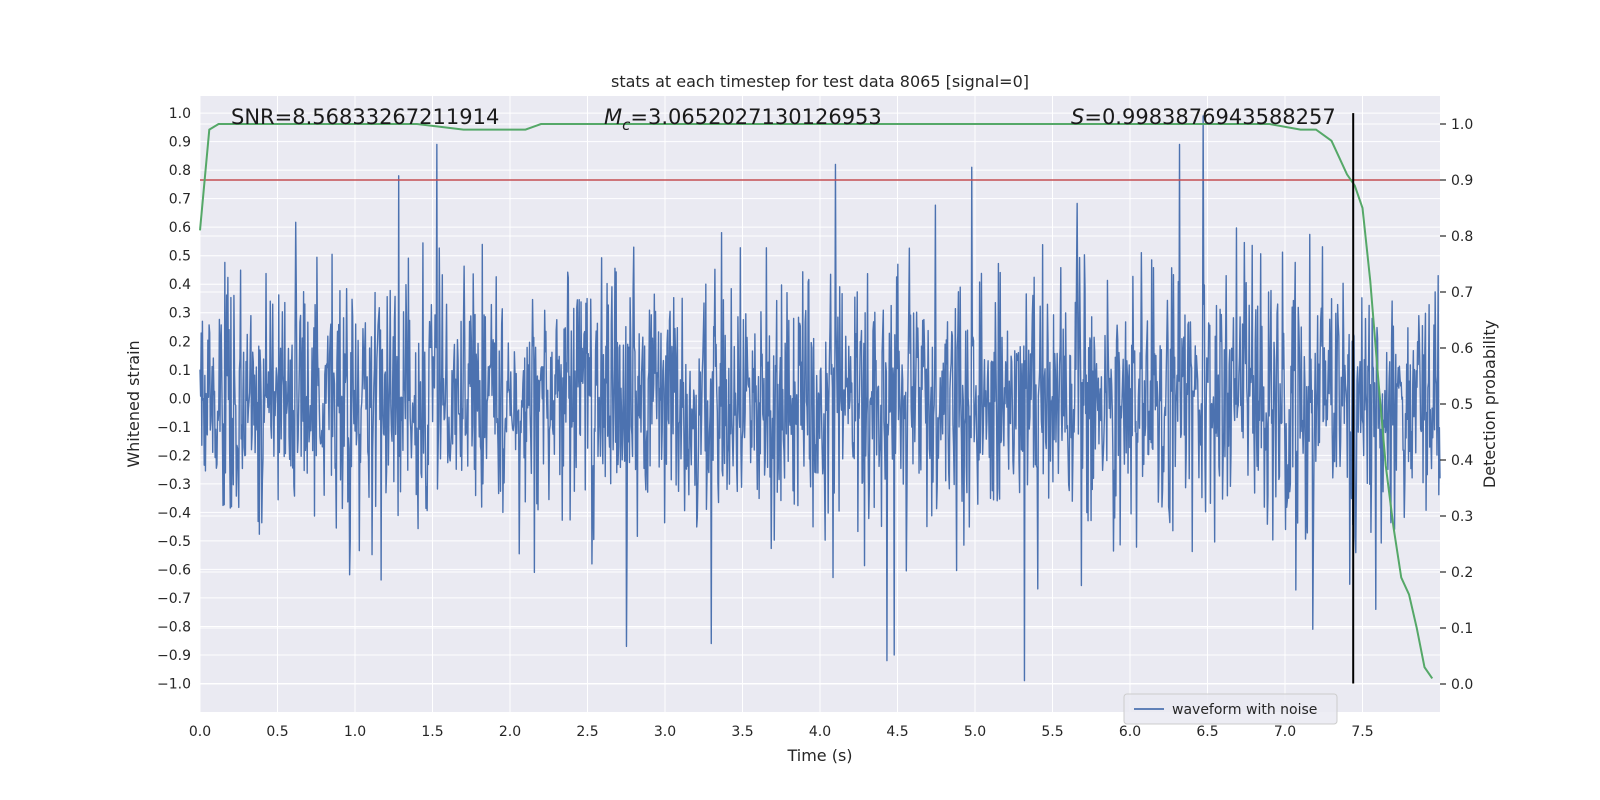 The width and height of the screenshot is (1600, 800). I want to click on y2-tick-label: 0.3, so click(1462, 517).